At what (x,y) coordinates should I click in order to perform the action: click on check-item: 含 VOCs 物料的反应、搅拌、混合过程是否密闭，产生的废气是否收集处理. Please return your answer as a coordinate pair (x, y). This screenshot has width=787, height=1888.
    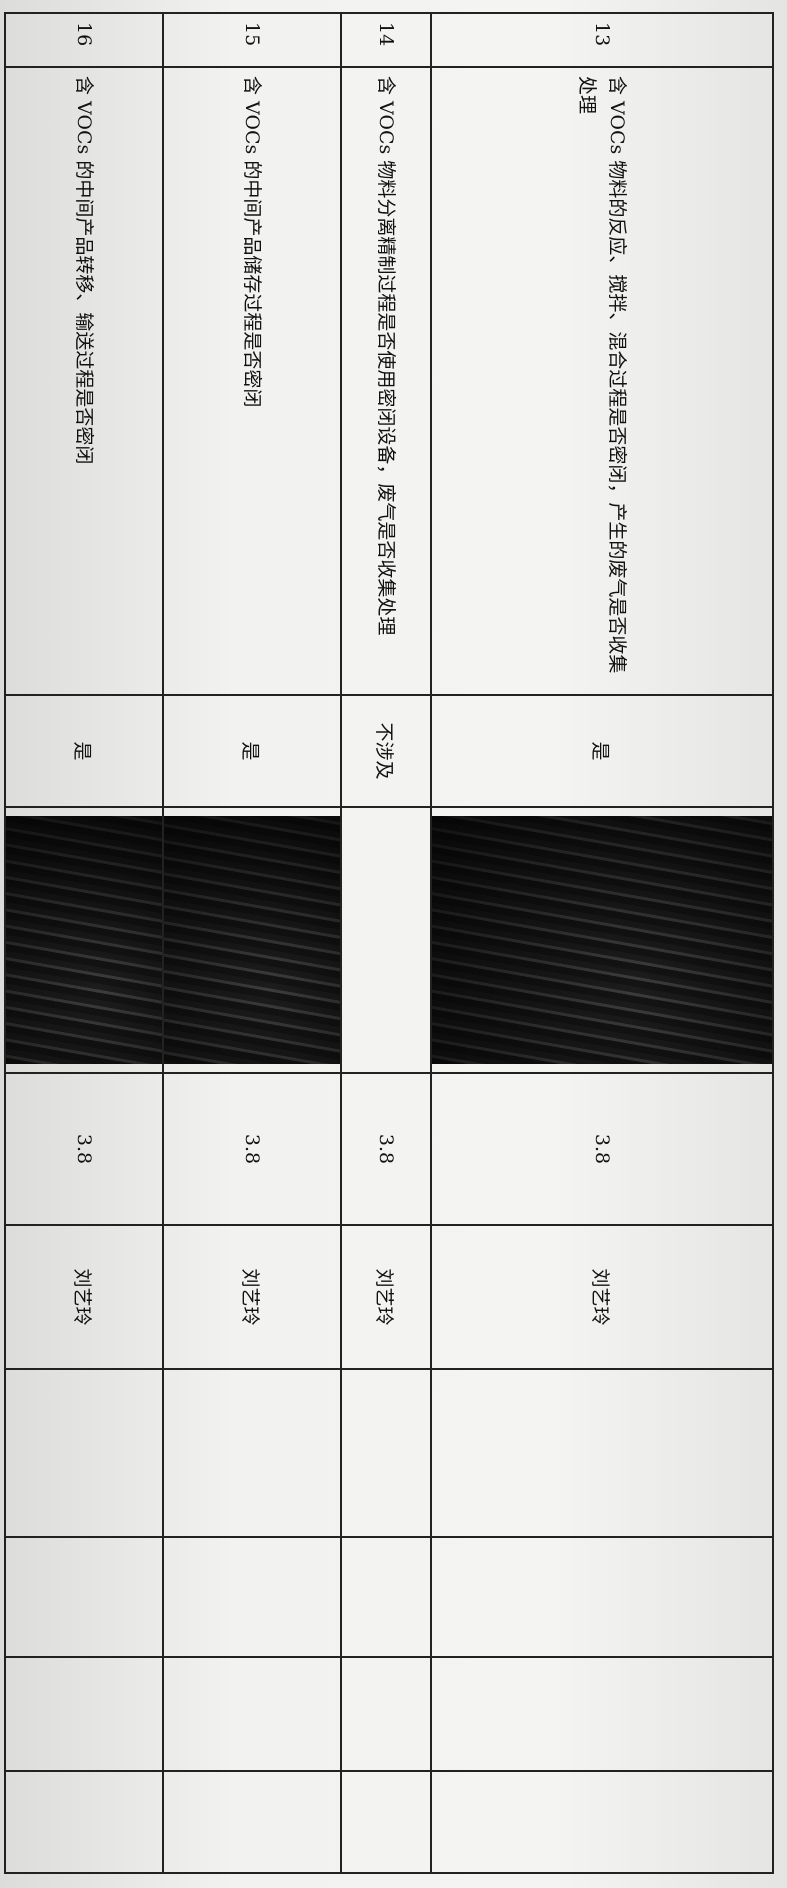
    Looking at the image, I should click on (602, 381).